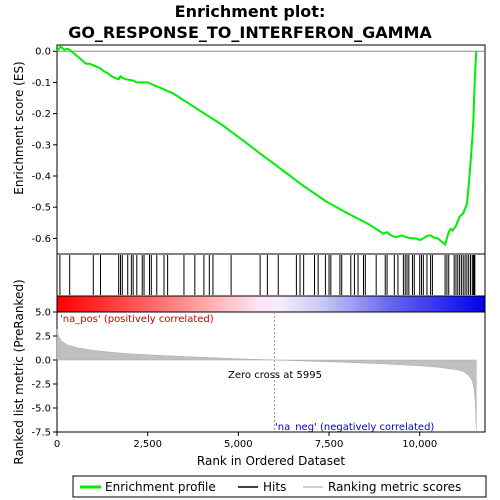 This screenshot has height=500, width=500. What do you see at coordinates (250, 32) in the screenshot?
I see `chart-subtitle: GO_RESPONSE_TO_INTERFERON_GAMMA` at bounding box center [250, 32].